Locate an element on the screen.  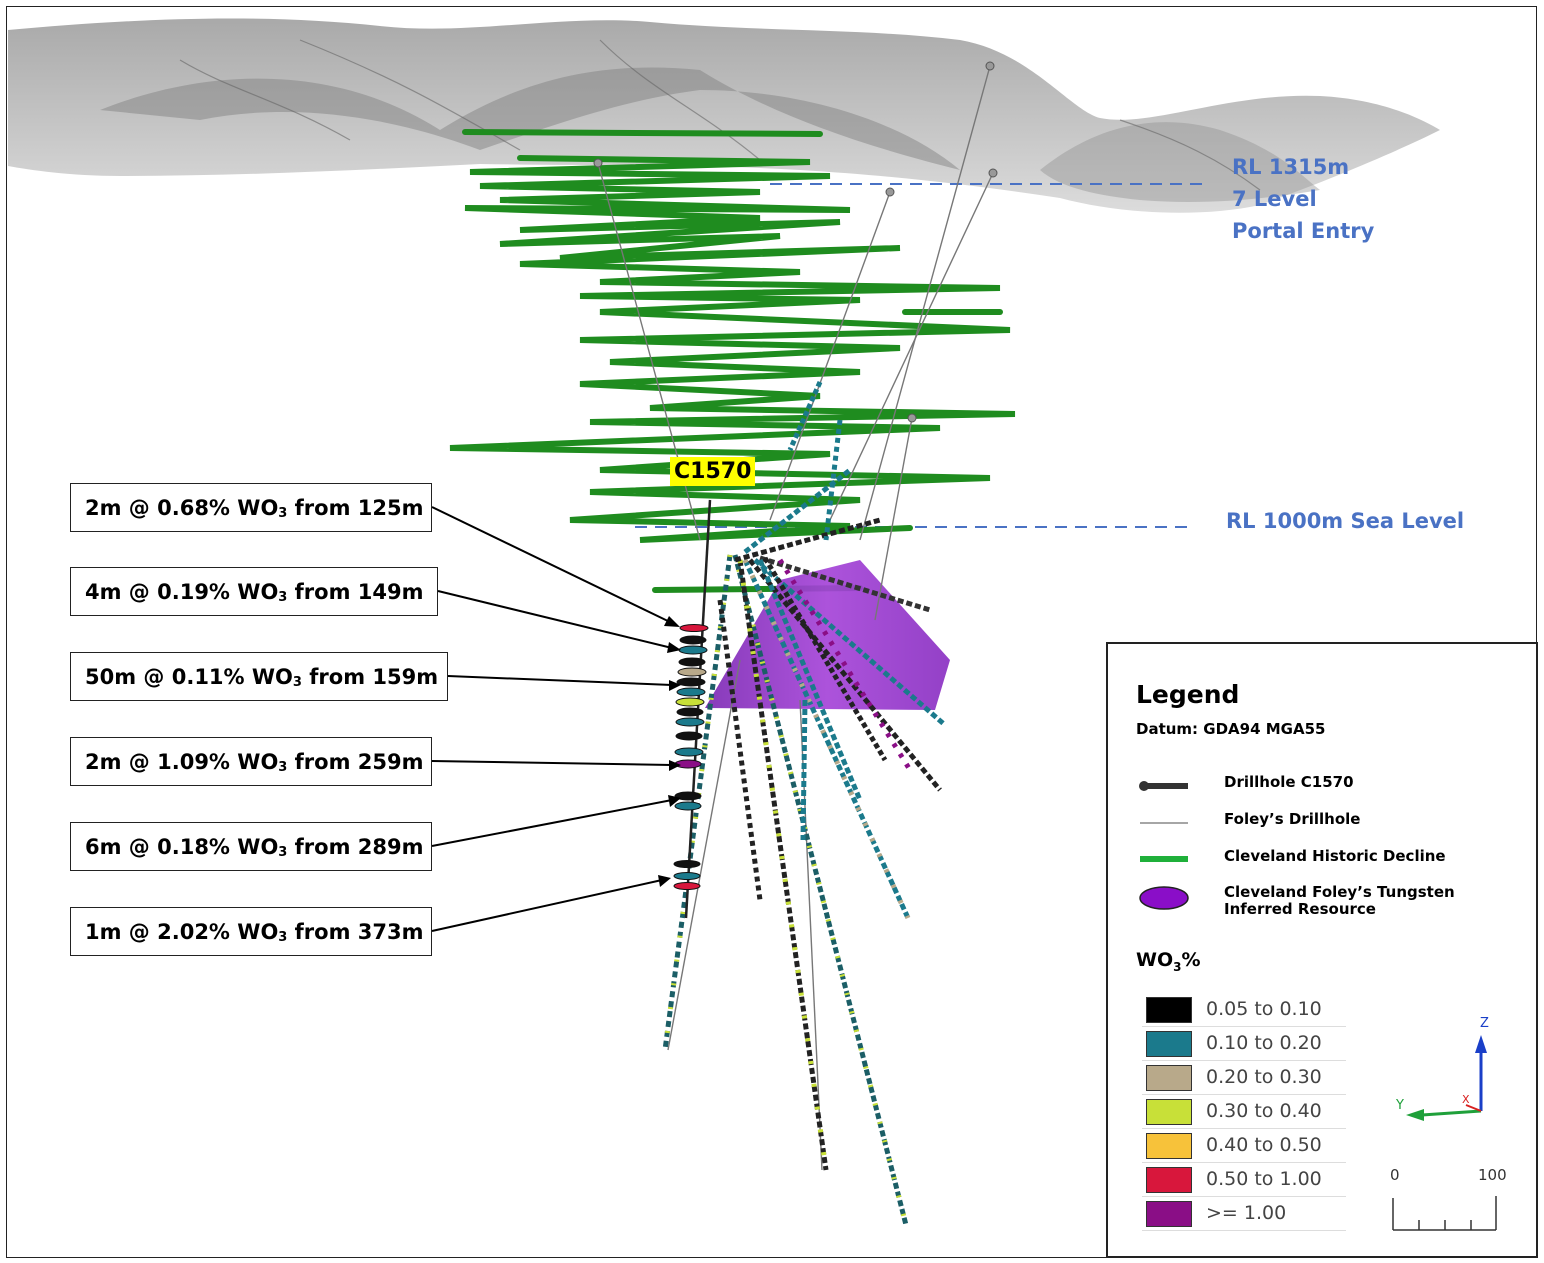
grade-row: 0.40 to 0.50 is located at coordinates (1244, 1146).